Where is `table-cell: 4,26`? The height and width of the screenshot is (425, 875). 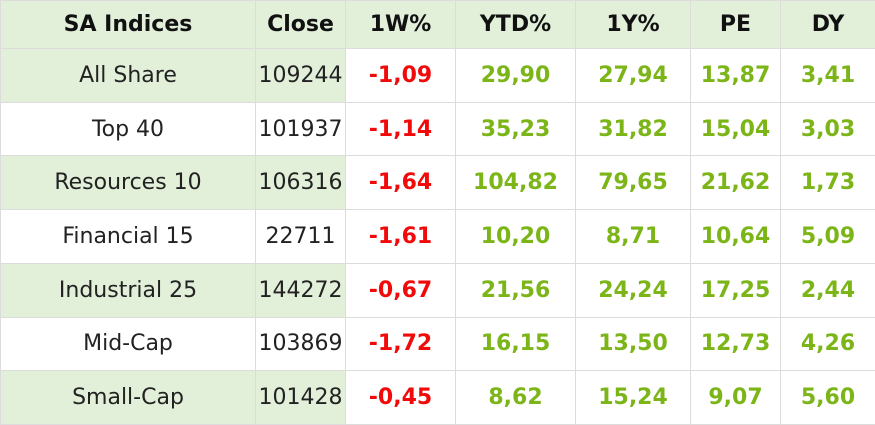 table-cell: 4,26 is located at coordinates (827, 344).